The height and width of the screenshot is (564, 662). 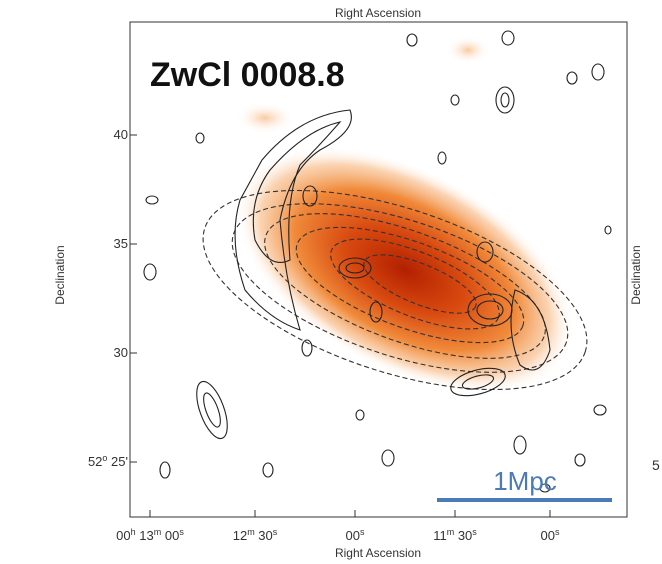 I want to click on superscript: o, so click(x=104, y=458).